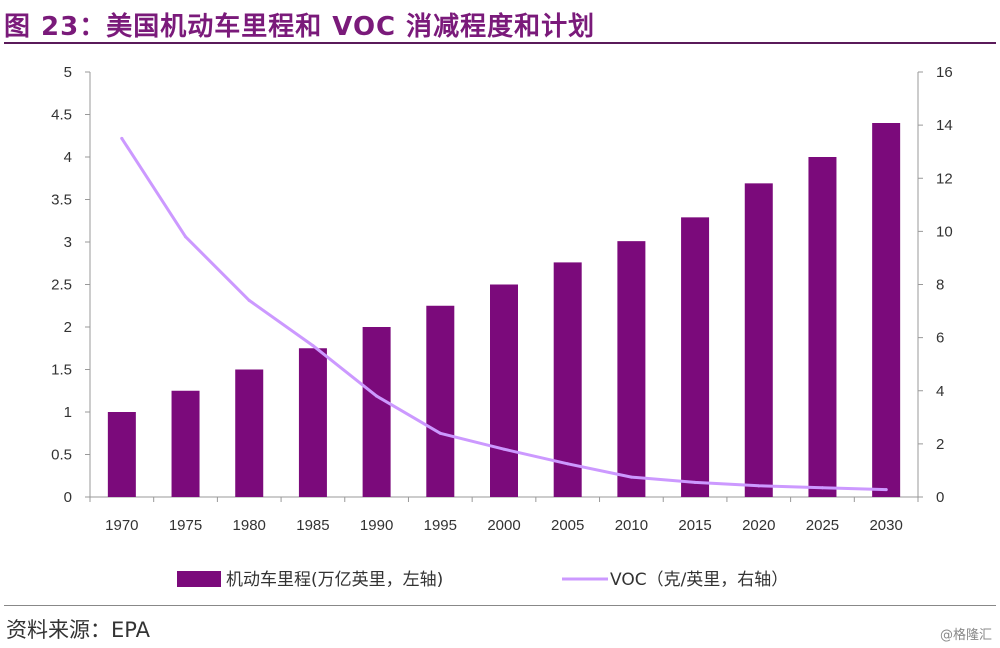  Describe the element at coordinates (440, 525) in the screenshot. I see `x-tick-label: 1995` at that location.